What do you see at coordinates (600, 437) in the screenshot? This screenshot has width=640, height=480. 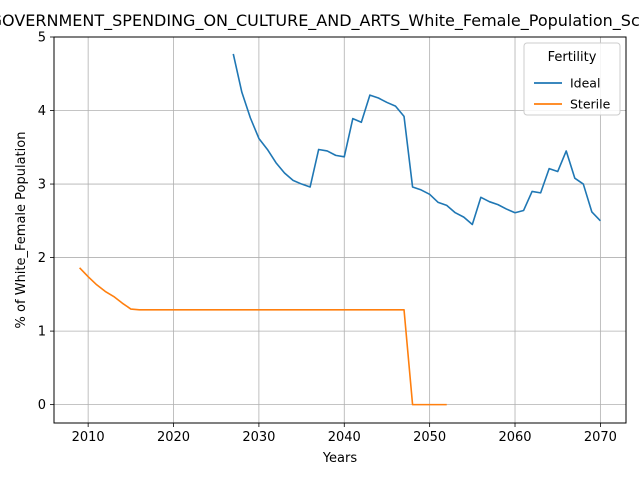 I see `x-tick-label: 2070` at bounding box center [600, 437].